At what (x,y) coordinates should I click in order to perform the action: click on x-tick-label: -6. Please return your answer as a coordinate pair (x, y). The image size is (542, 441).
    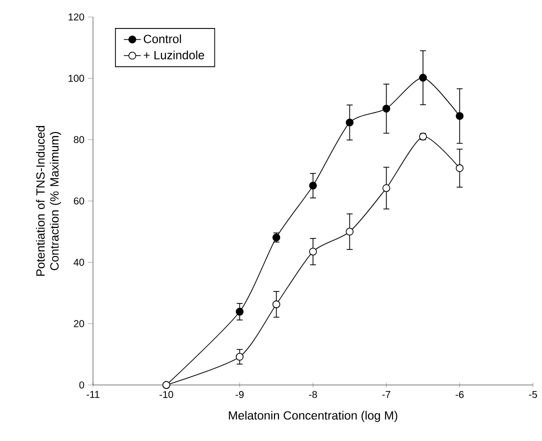
    Looking at the image, I should click on (460, 394).